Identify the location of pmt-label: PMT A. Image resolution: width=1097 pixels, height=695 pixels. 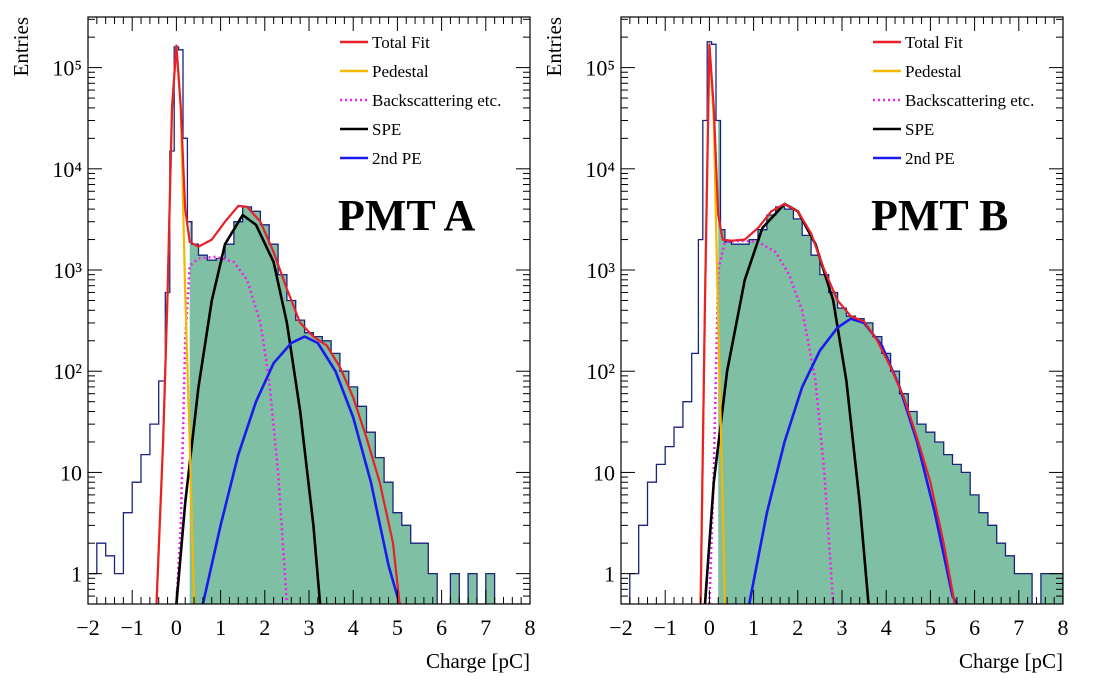
(407, 215).